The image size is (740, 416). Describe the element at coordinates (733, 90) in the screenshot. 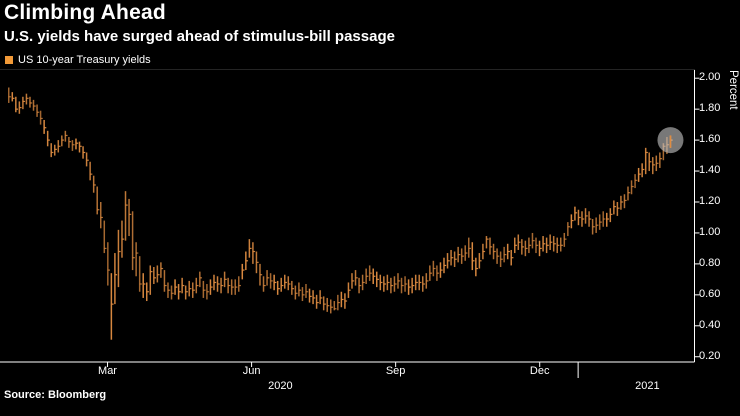

I see `y-axis-title: Percent` at that location.